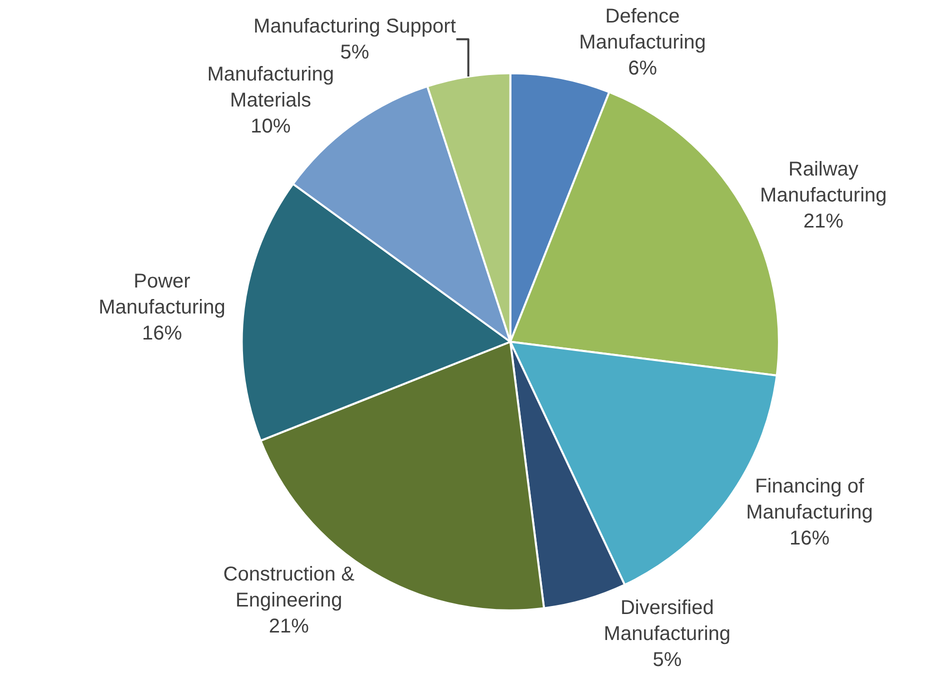  I want to click on slice-label: Manufacturing Materials, so click(270, 87).